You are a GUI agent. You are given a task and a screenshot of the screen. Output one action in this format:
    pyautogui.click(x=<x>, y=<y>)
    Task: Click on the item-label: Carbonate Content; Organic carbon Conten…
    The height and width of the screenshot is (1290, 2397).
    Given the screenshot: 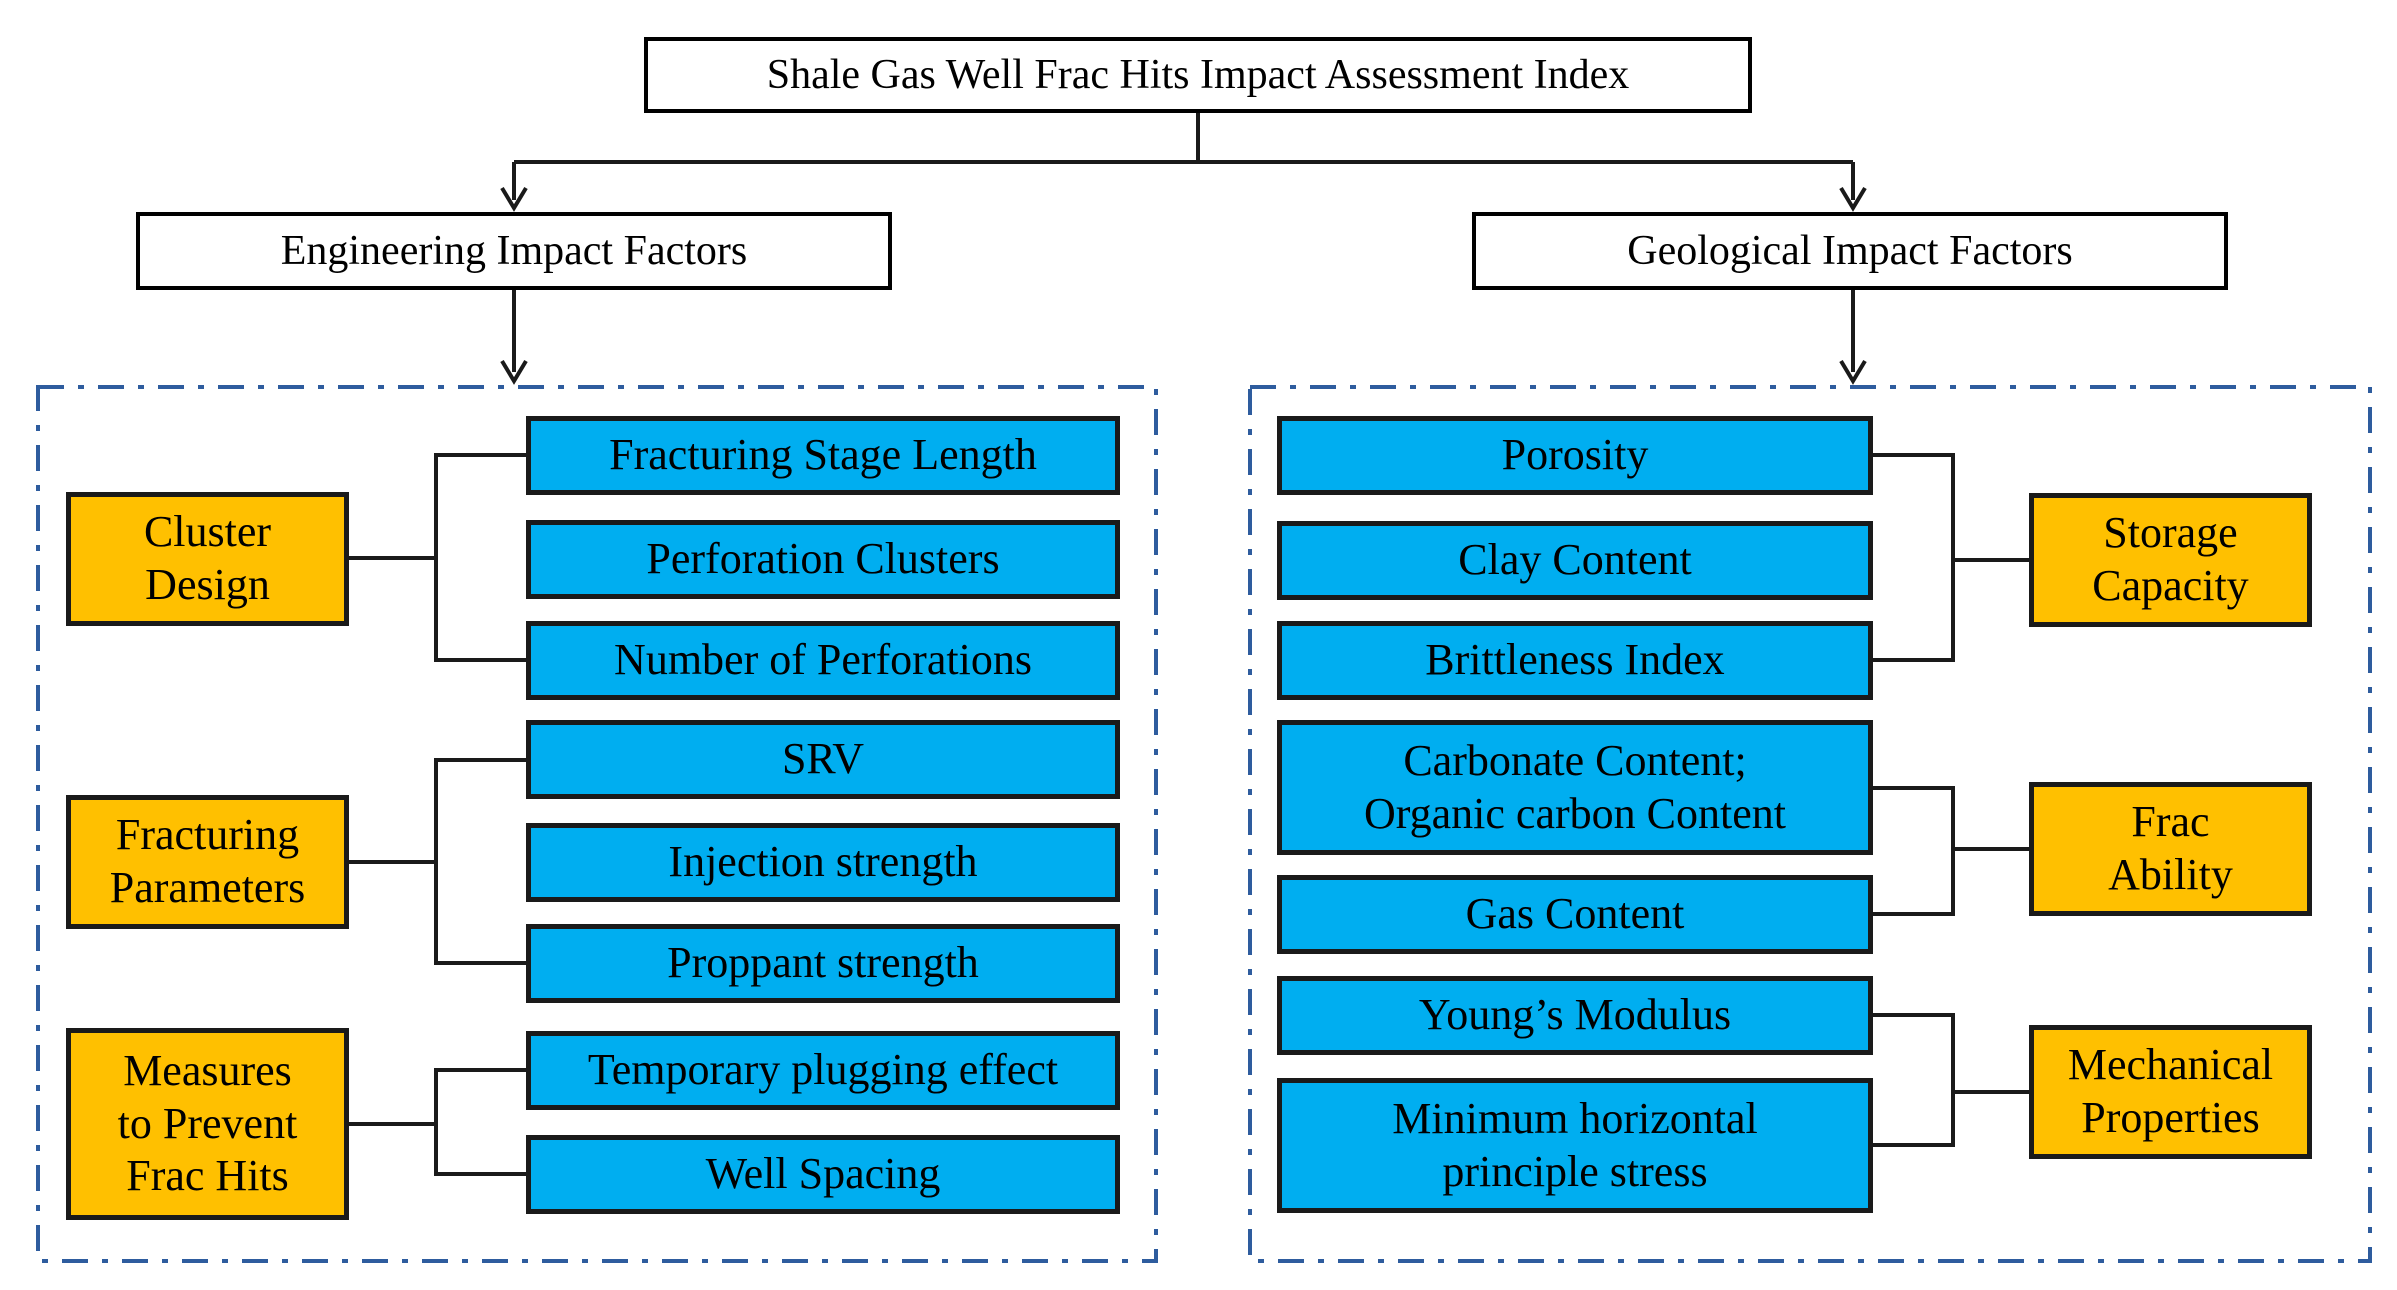 What is the action you would take?
    pyautogui.click(x=1575, y=786)
    